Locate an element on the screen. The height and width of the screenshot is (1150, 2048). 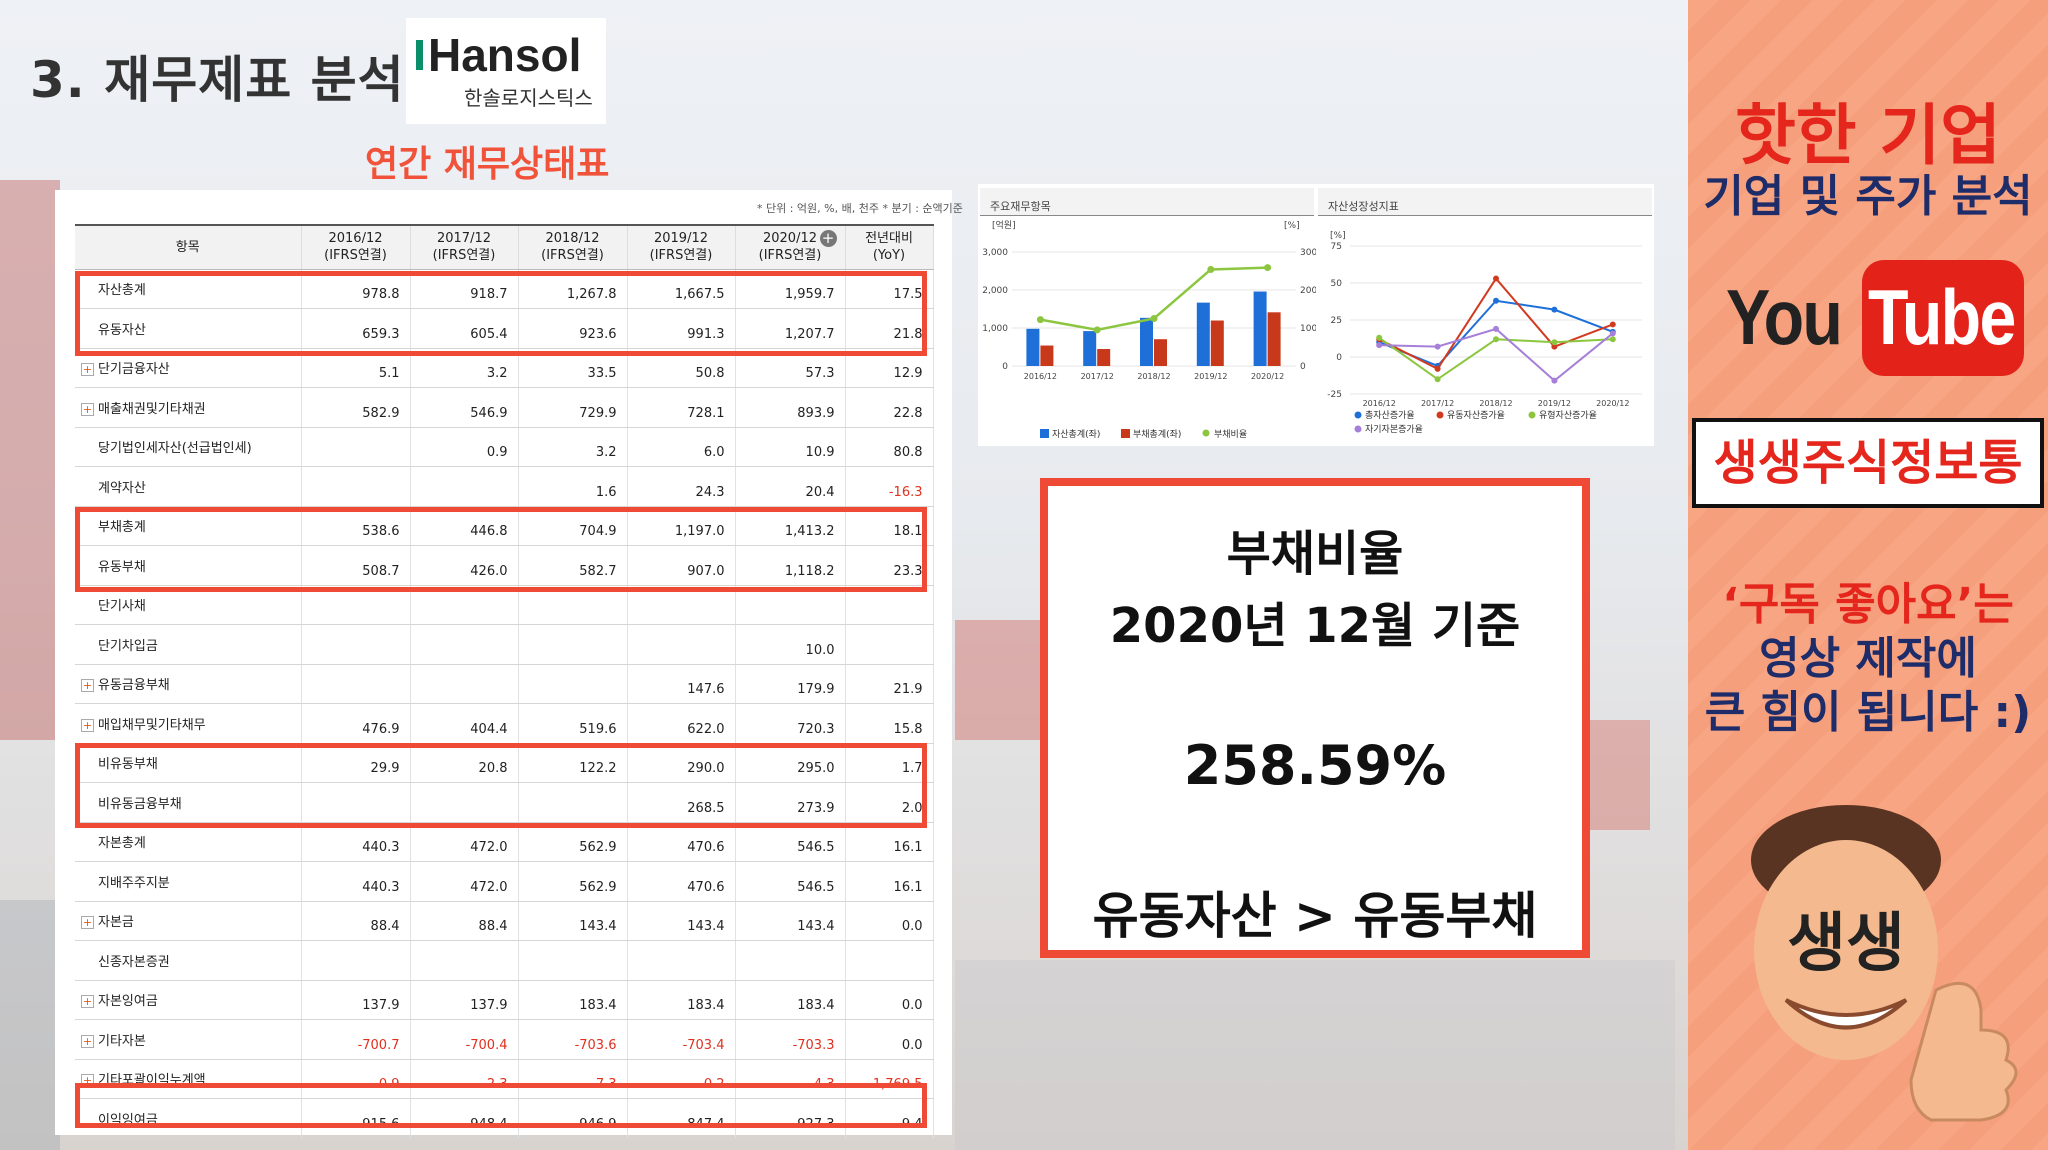
chart1-right-tick: 100 is located at coordinates (1308, 329).